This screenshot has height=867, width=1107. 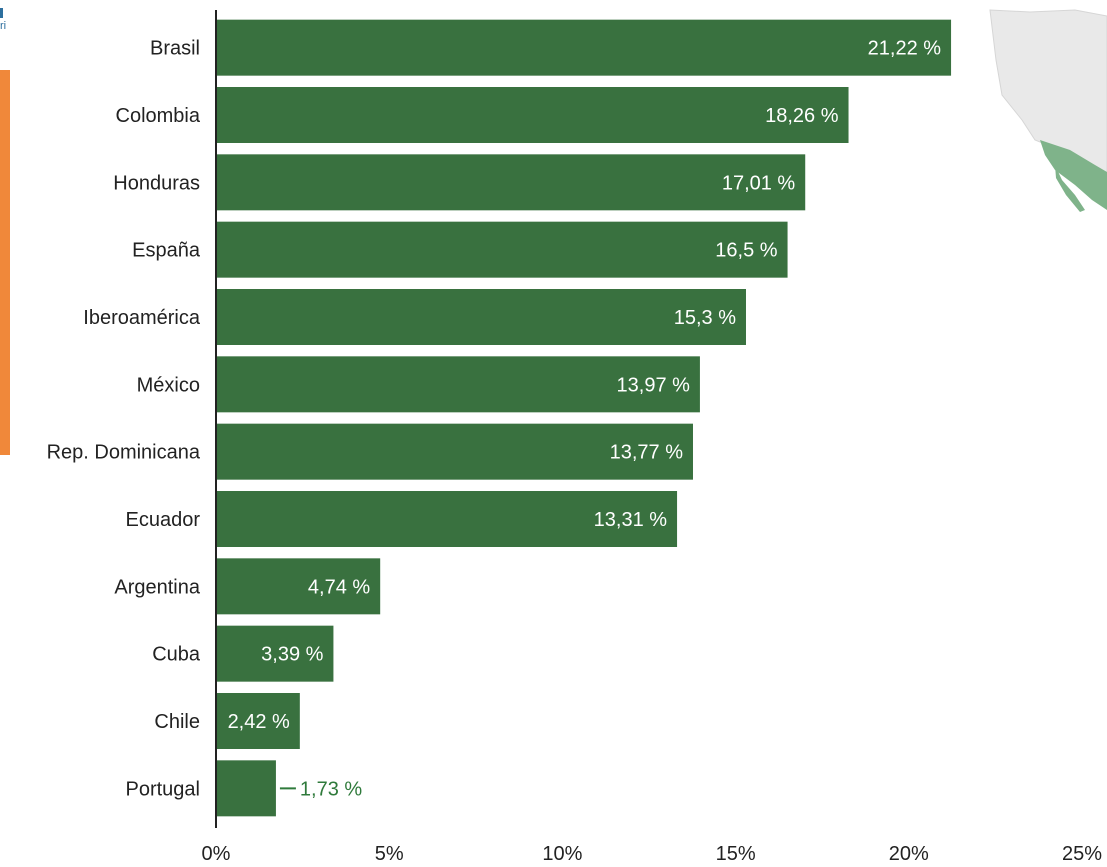 I want to click on left-accent-strip, so click(x=5, y=262).